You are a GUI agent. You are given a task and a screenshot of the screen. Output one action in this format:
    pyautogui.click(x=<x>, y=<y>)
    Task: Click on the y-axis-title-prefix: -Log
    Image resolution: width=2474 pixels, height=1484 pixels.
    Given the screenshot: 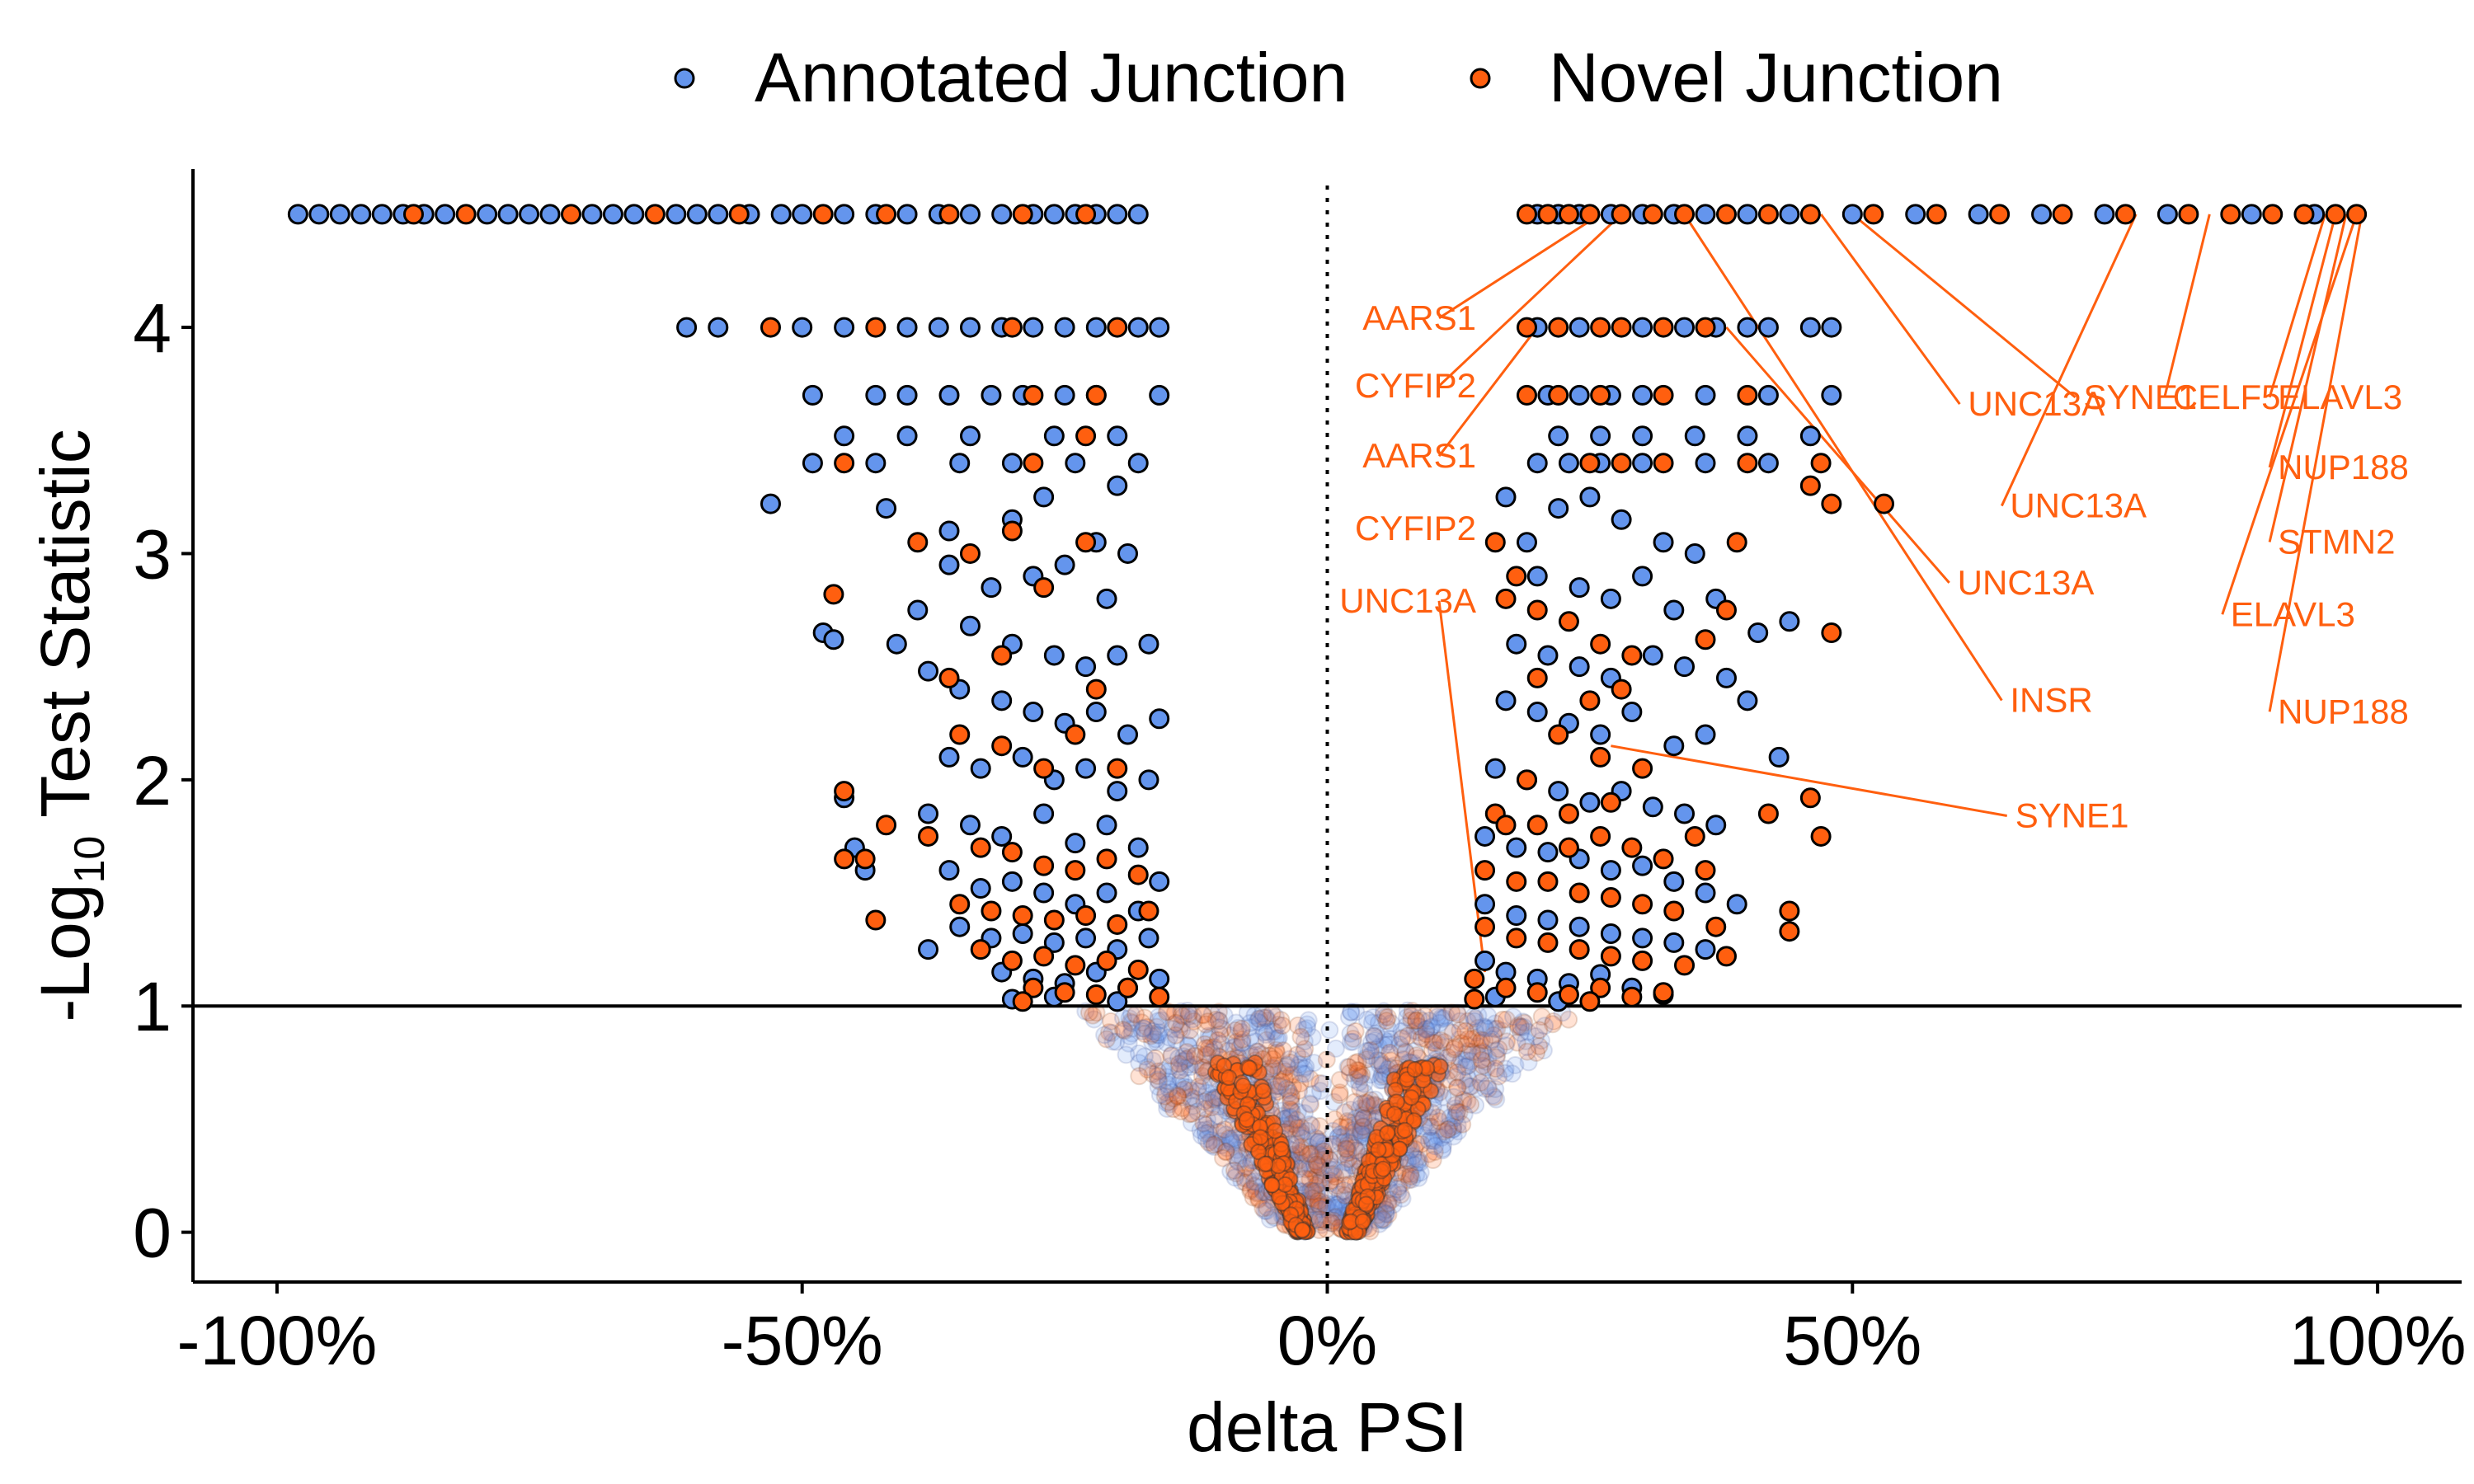 What is the action you would take?
    pyautogui.click(x=65, y=953)
    